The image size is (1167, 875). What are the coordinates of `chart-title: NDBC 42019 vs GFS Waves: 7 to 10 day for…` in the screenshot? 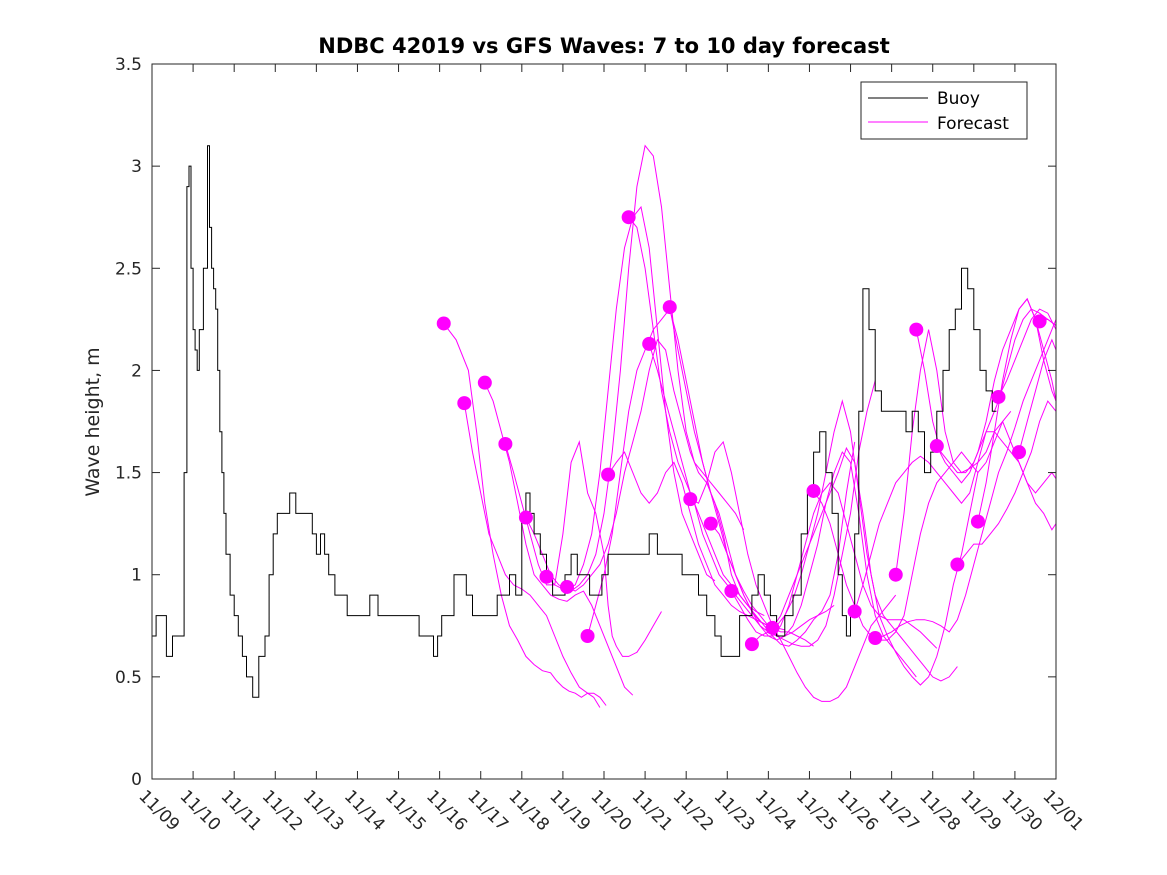 It's located at (603, 46).